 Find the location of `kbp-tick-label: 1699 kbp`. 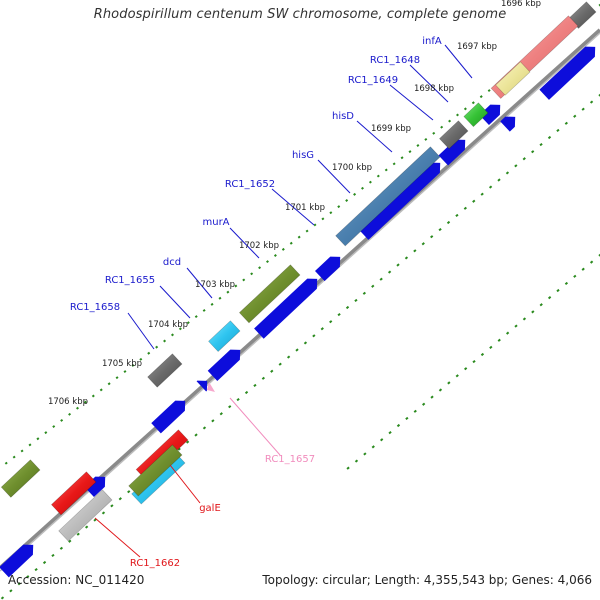

kbp-tick-label: 1699 kbp is located at coordinates (391, 129).